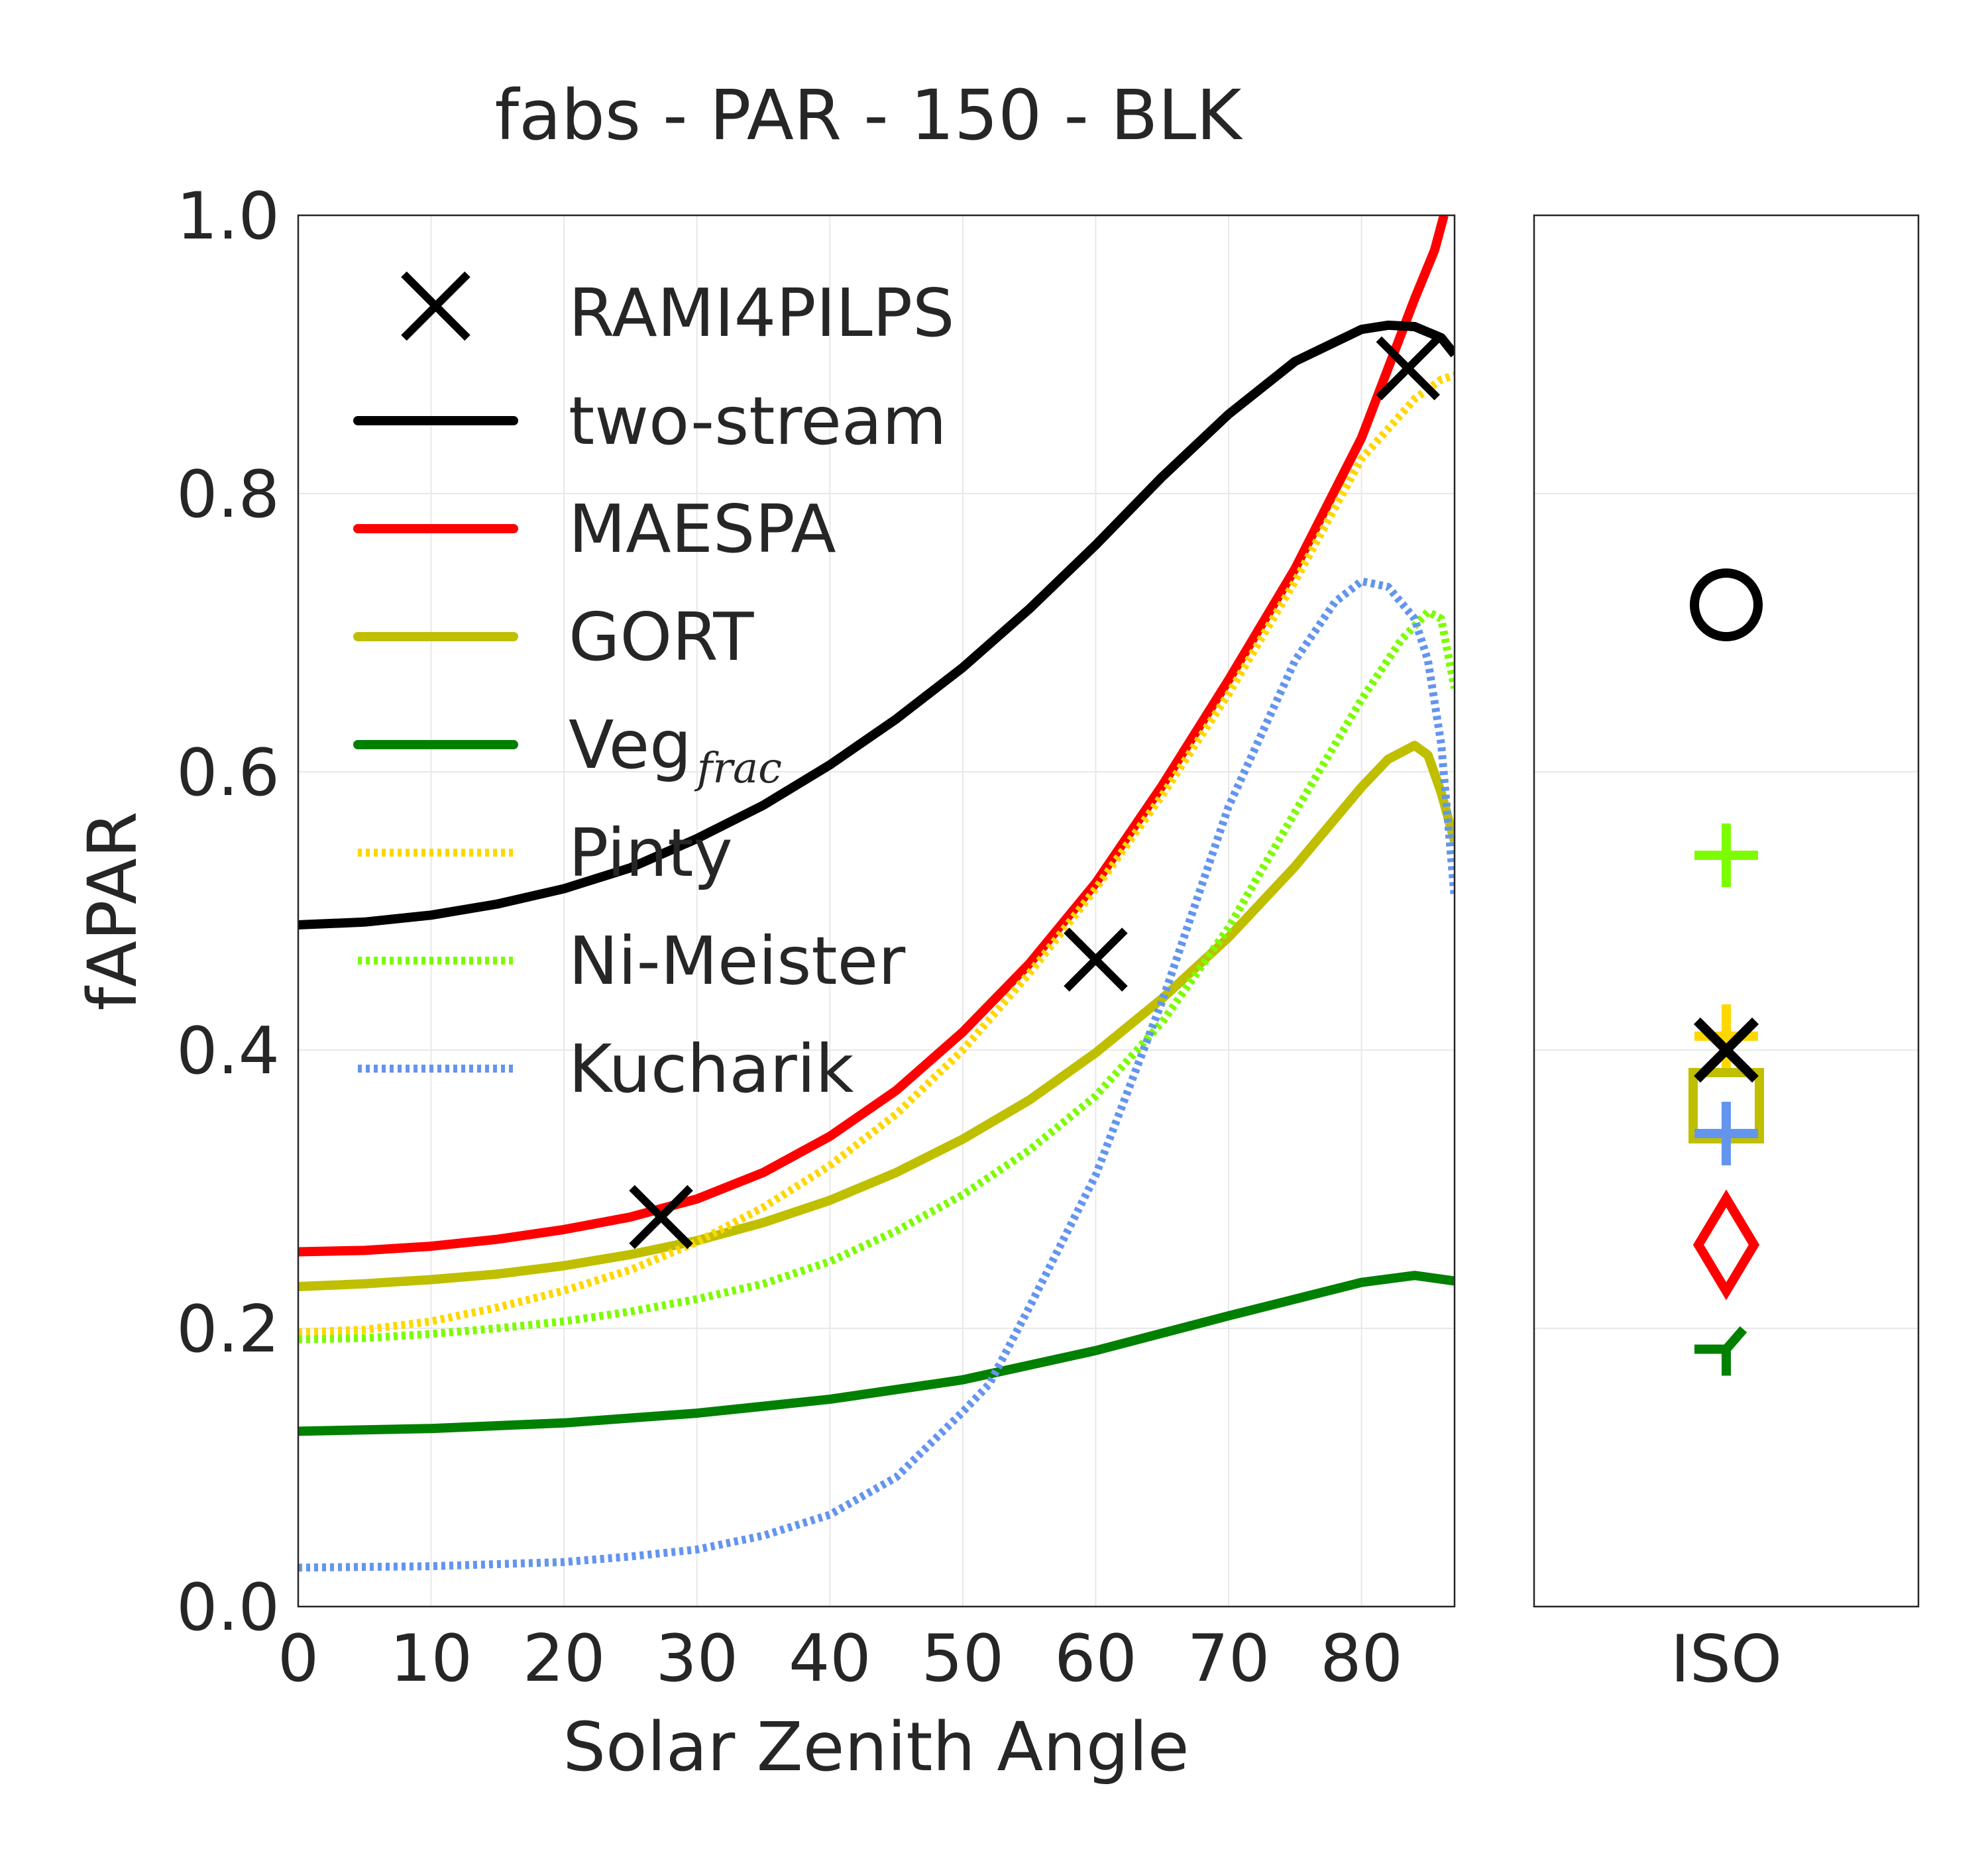  Describe the element at coordinates (435, 306) in the screenshot. I see `legend-x-marker` at that location.